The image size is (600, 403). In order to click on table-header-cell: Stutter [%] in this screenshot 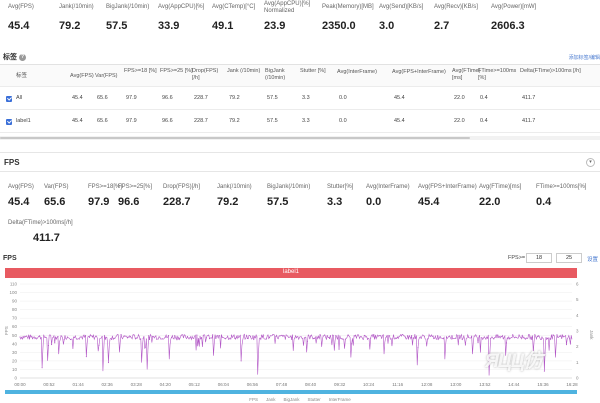, I will do `click(313, 71)`.